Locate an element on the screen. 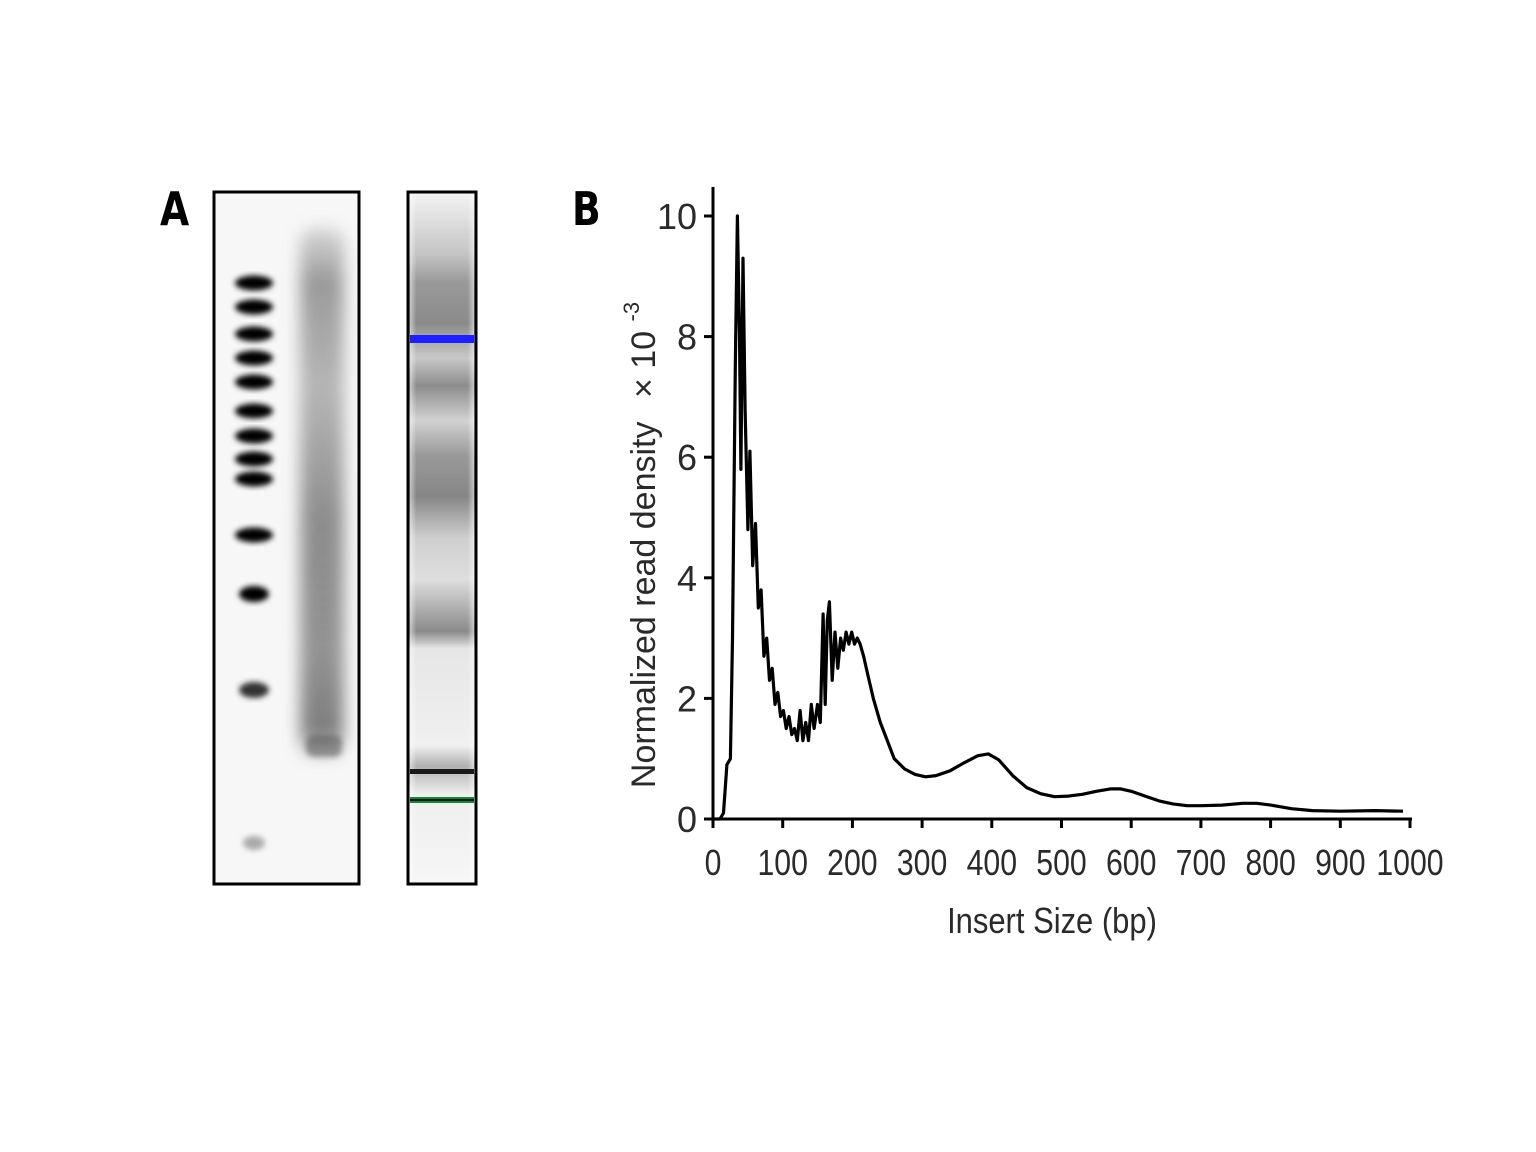 This screenshot has width=1536, height=1152. x-tick-label: 800 is located at coordinates (1270, 864).